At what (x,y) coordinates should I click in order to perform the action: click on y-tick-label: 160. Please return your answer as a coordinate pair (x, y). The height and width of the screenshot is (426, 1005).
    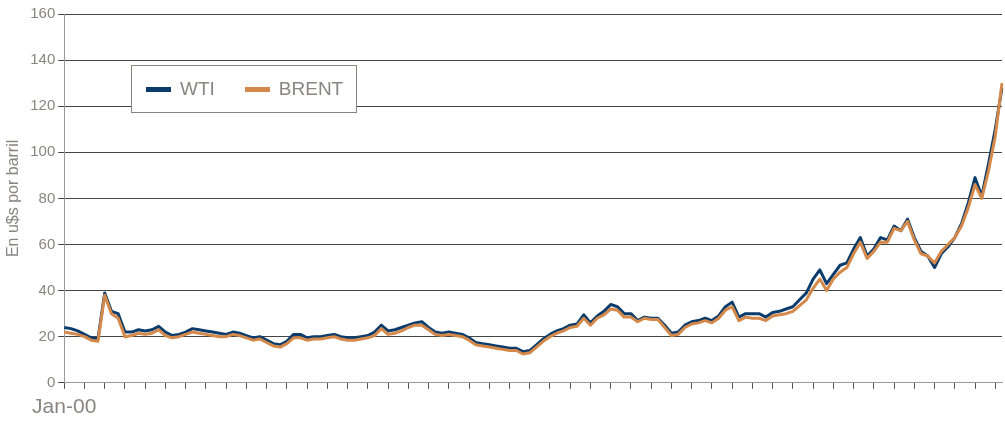
    Looking at the image, I should click on (43, 13).